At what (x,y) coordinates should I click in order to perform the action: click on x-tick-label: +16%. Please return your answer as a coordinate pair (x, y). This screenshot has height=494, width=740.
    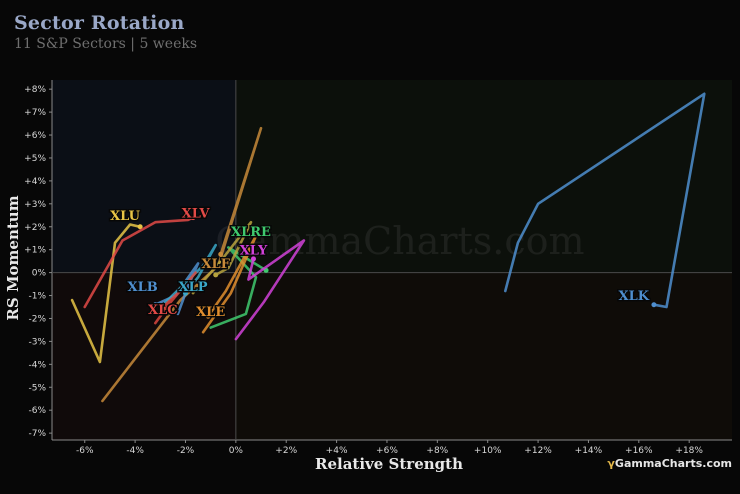
    Looking at the image, I should click on (639, 451).